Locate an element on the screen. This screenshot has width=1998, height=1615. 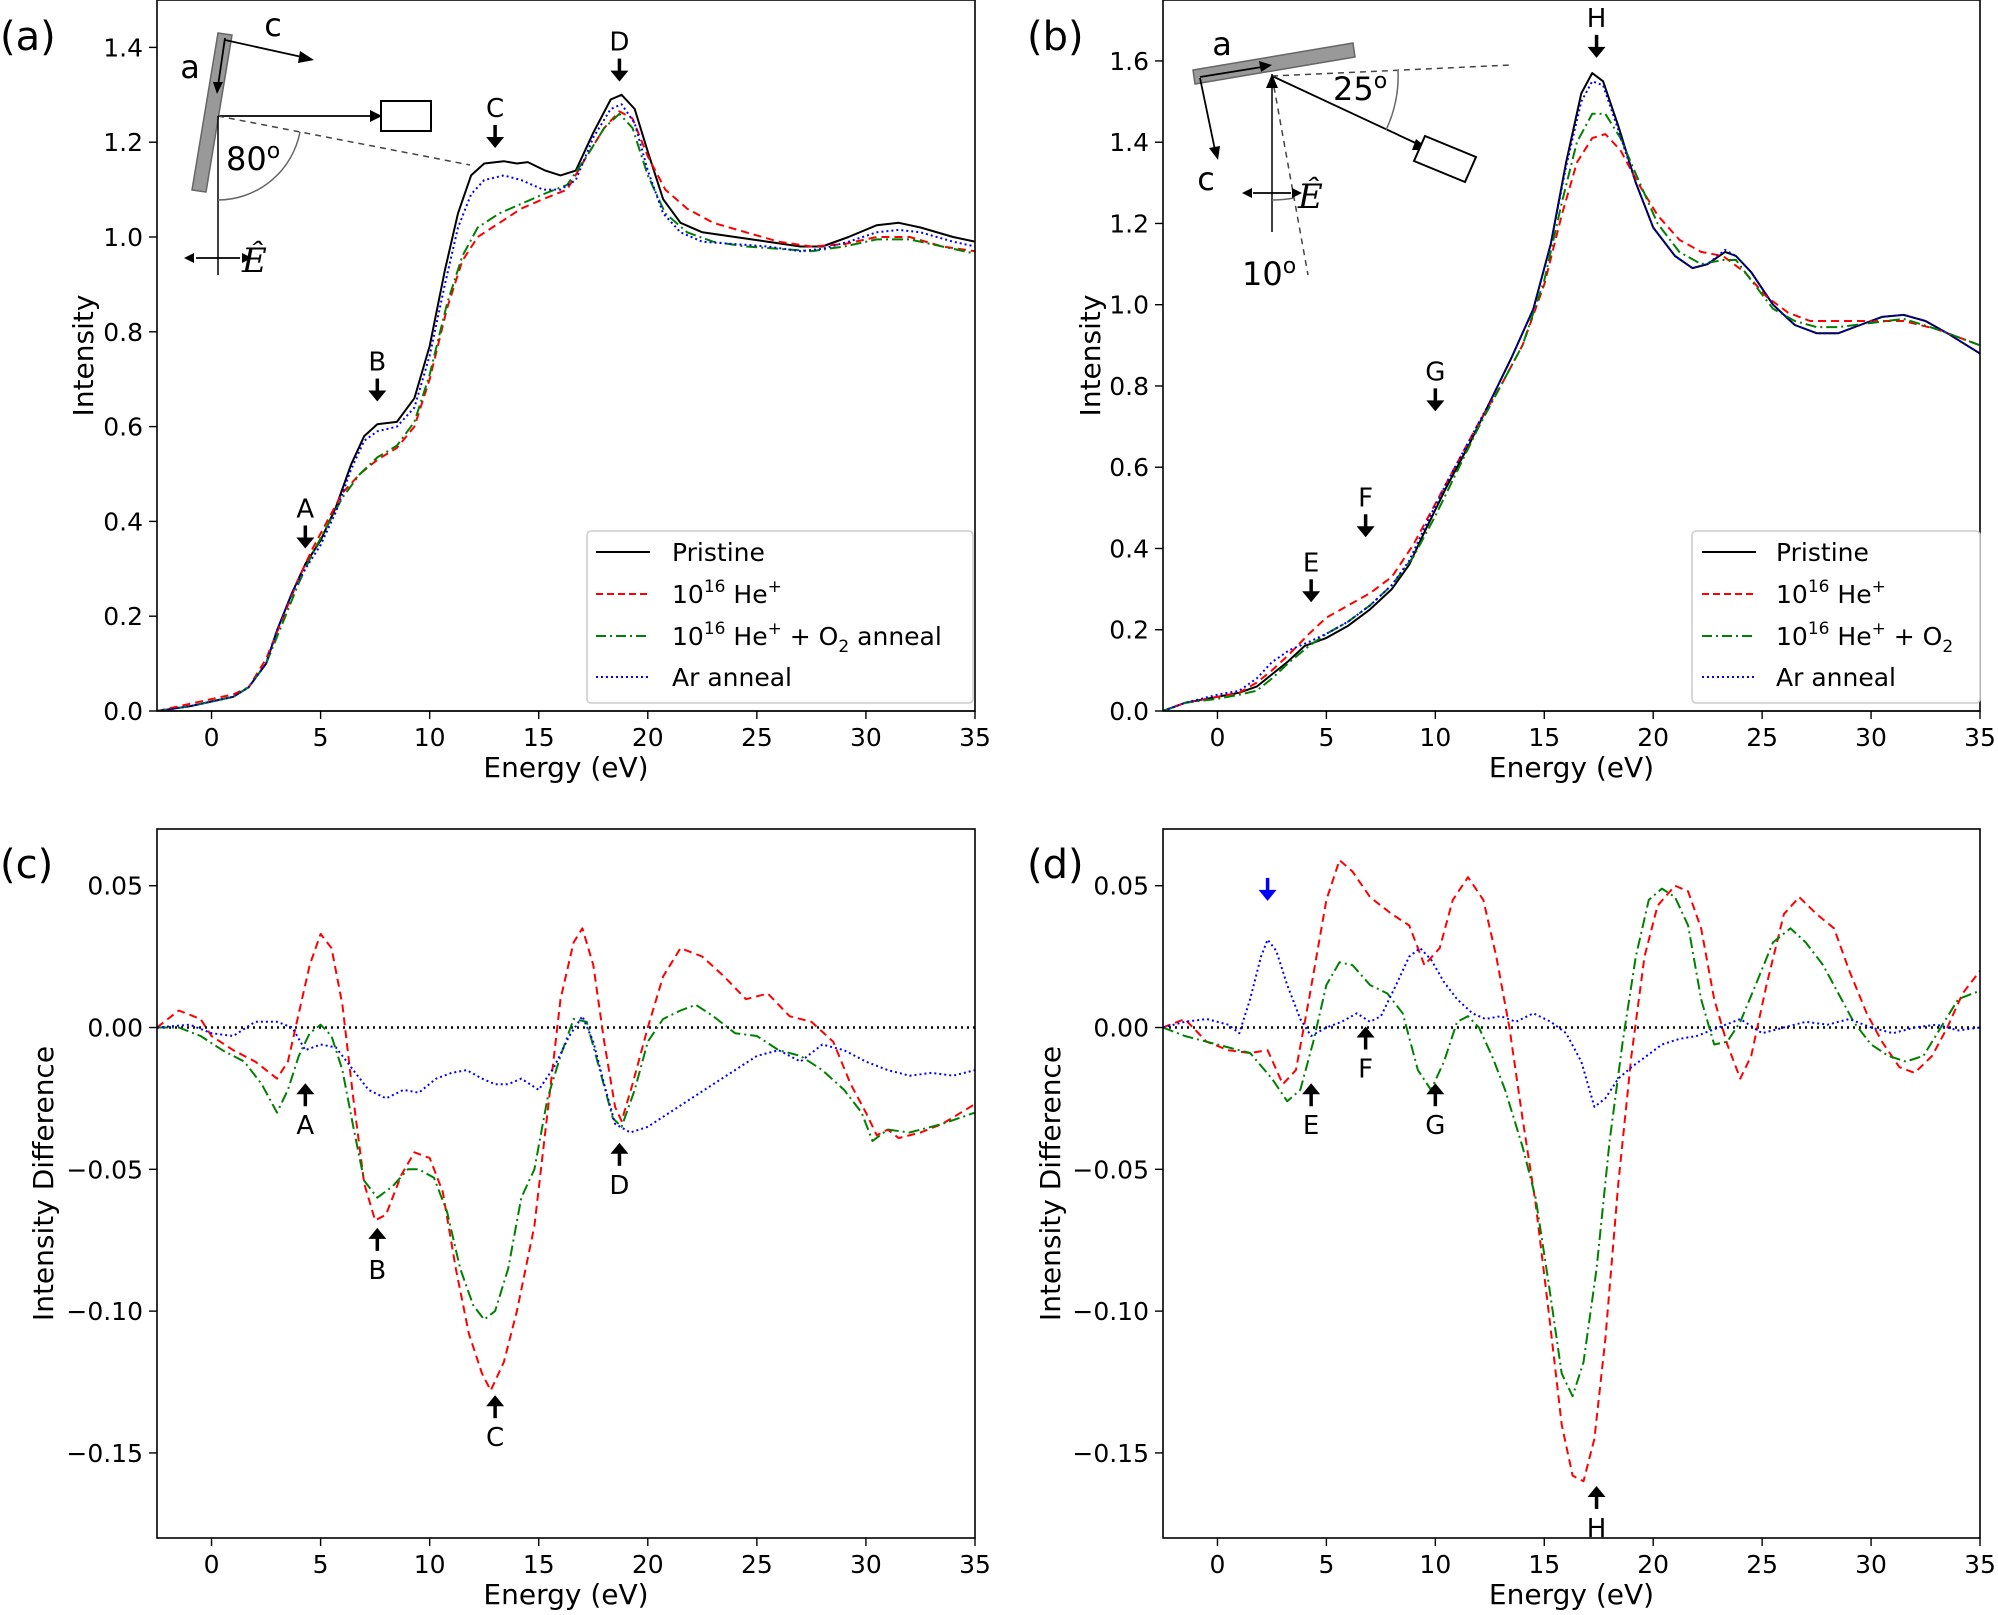
inset-a-sample is located at coordinates (212, 112).